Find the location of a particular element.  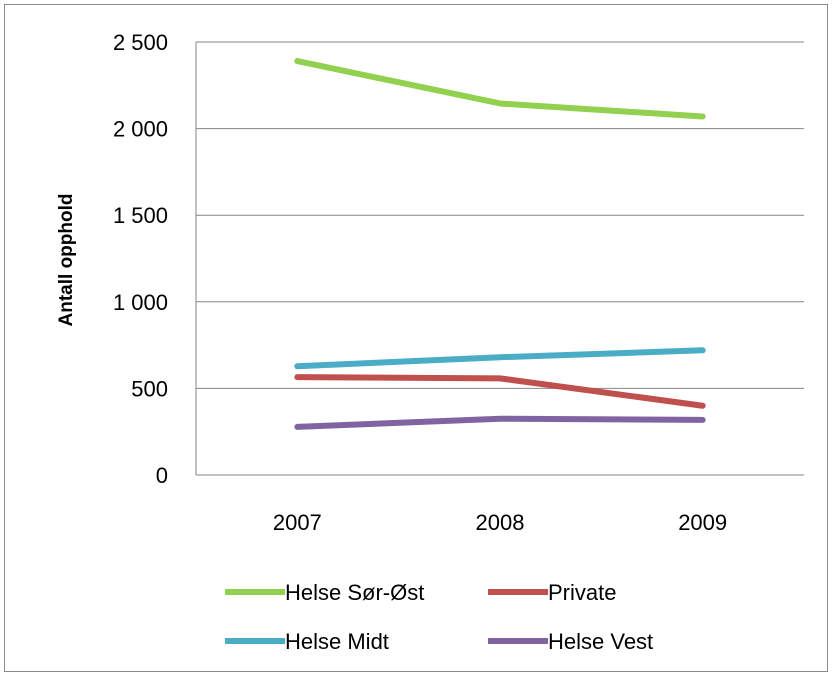

x-tick-labels: 2007 2008 2009 is located at coordinates (500, 522).